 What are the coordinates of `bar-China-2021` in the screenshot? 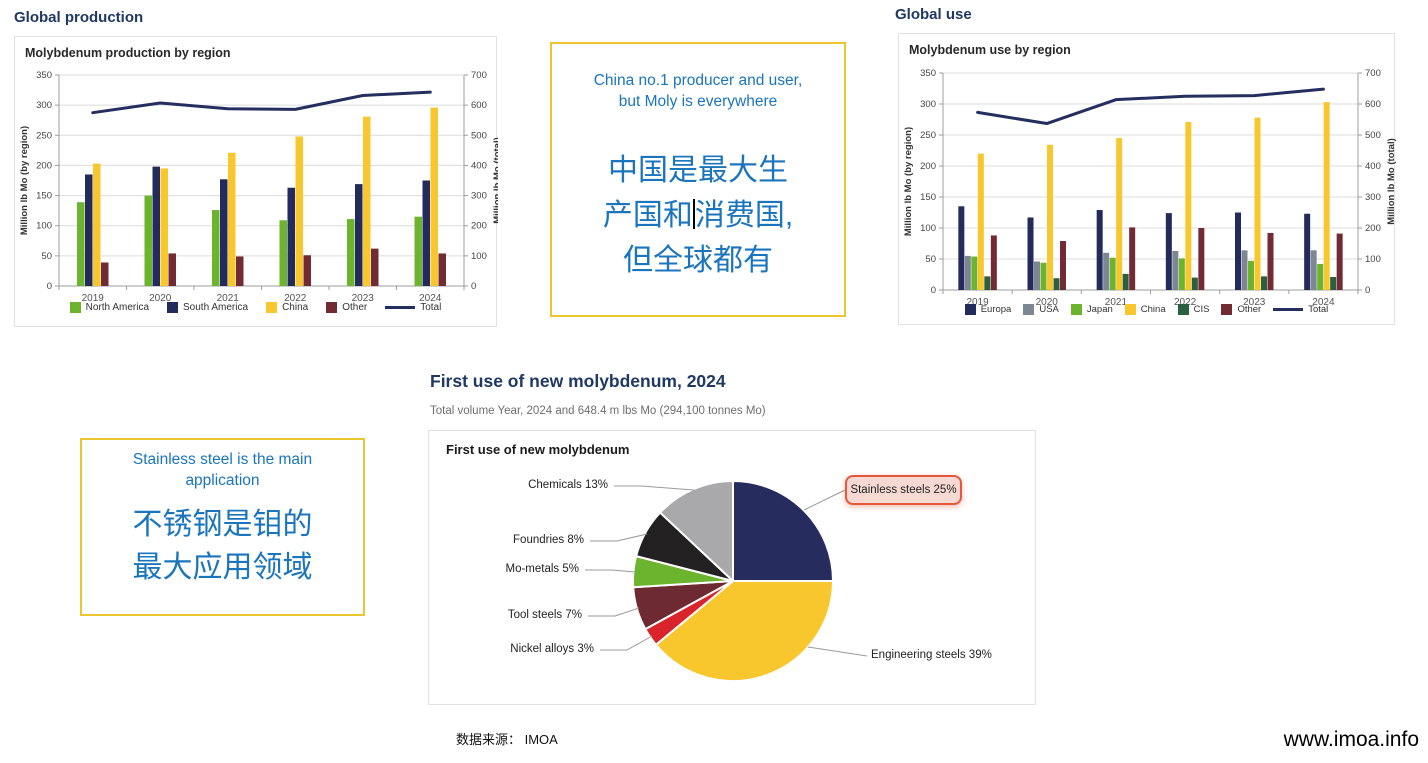 It's located at (1119, 214).